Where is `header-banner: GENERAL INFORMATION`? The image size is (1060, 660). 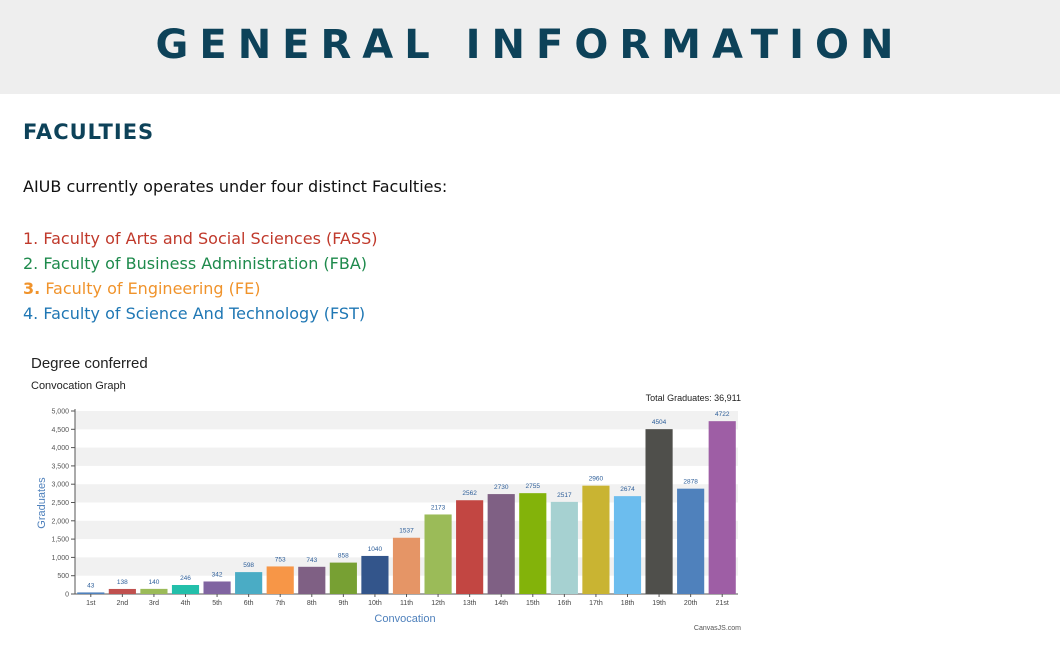
header-banner: GENERAL INFORMATION is located at coordinates (530, 47).